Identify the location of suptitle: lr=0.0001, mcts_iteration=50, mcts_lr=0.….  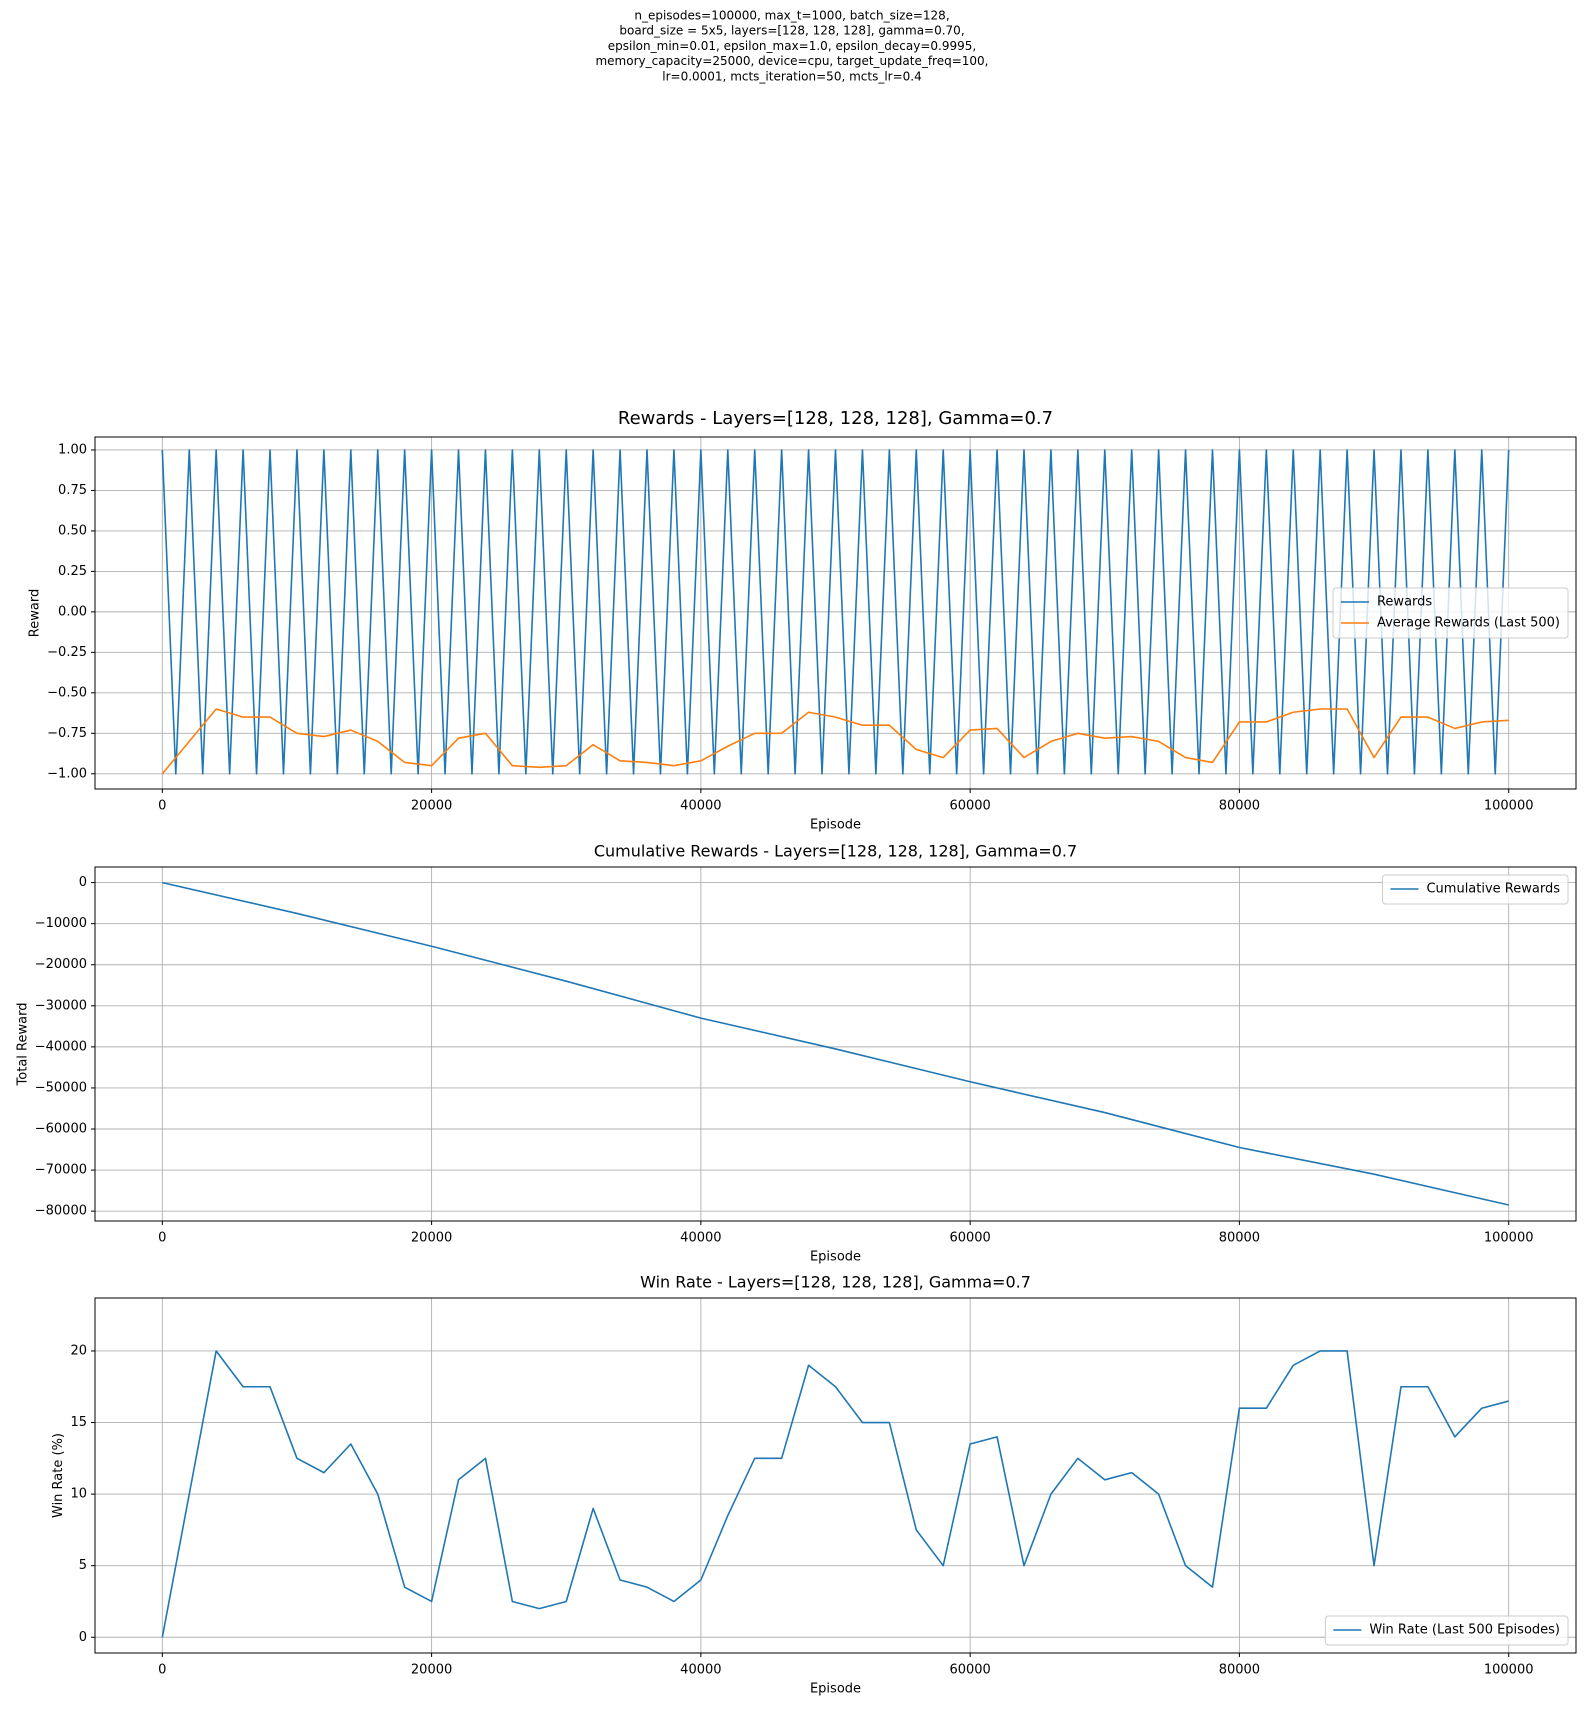
(791, 76).